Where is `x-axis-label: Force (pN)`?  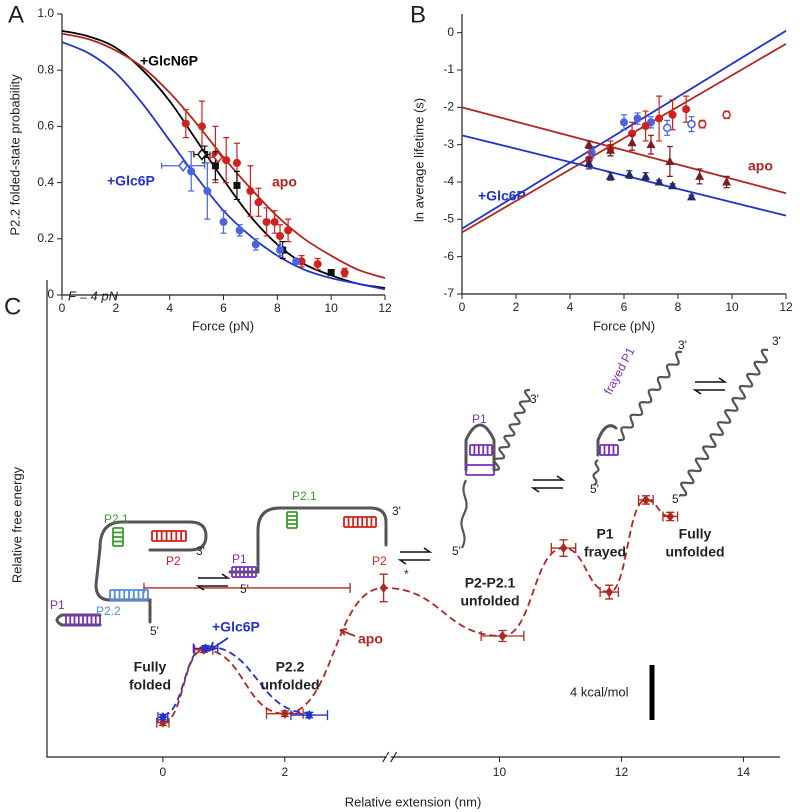 x-axis-label: Force (pN) is located at coordinates (624, 325).